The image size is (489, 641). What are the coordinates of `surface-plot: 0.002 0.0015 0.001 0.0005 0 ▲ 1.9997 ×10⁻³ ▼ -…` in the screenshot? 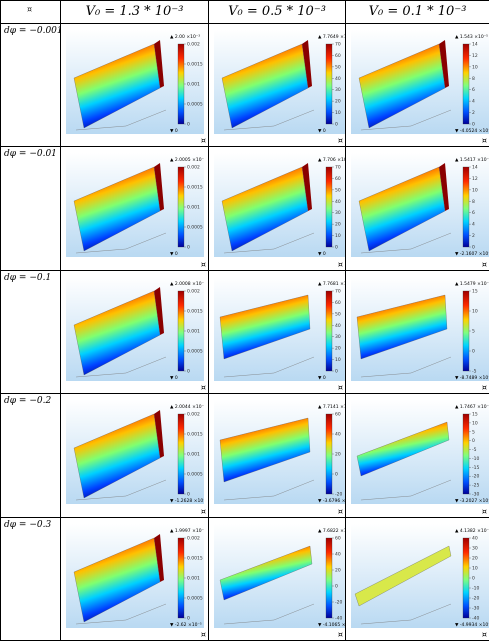 It's located at (135, 575).